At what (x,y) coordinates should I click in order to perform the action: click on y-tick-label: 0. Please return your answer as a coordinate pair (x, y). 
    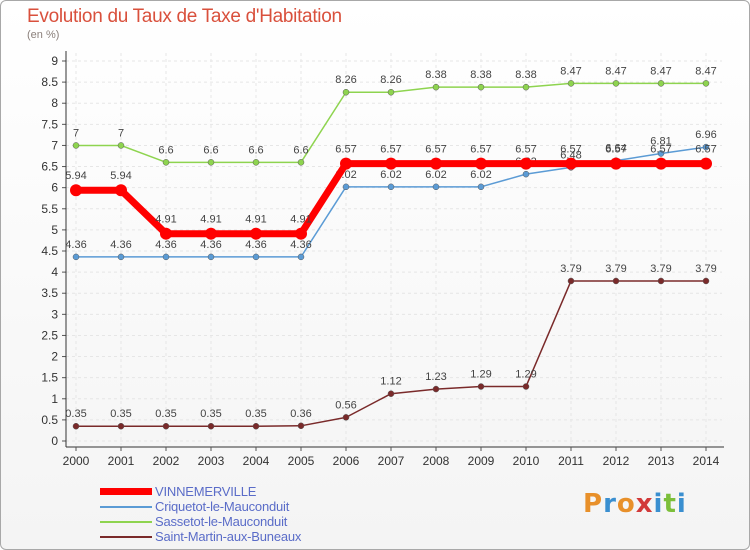
    Looking at the image, I should click on (54, 441).